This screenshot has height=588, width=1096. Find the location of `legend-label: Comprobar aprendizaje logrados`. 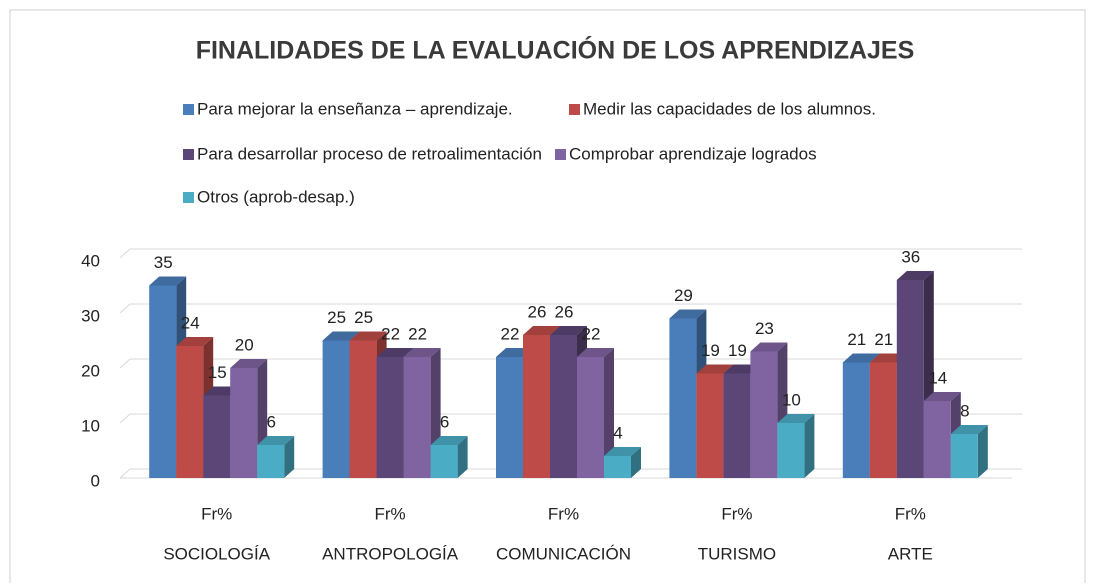

legend-label: Comprobar aprendizaje logrados is located at coordinates (693, 153).